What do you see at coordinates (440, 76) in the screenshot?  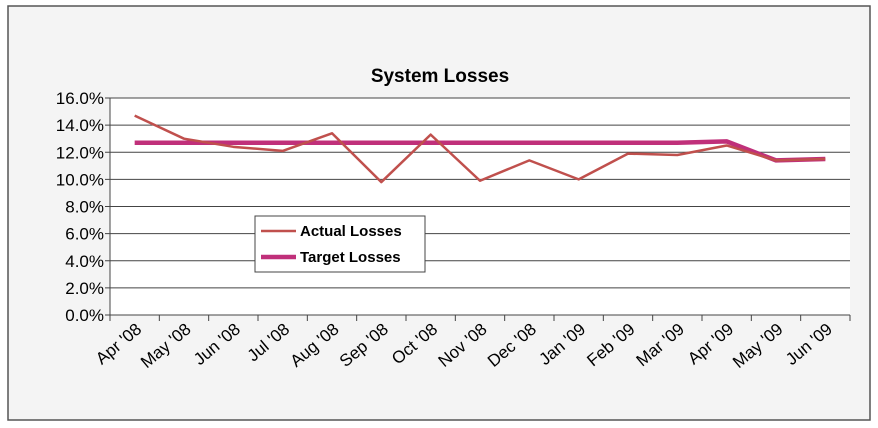 I see `chart-title: System Losses` at bounding box center [440, 76].